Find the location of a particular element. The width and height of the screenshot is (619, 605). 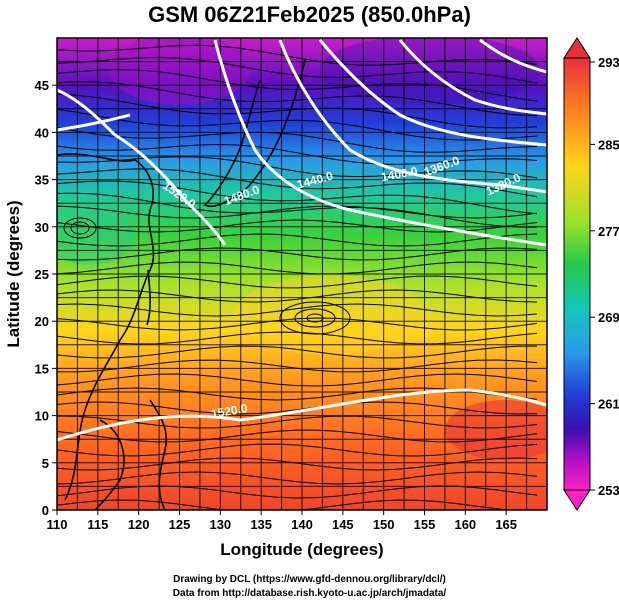

chart-title: GSM 06Z21Feb2025 (850.0hPa) is located at coordinates (309, 14).